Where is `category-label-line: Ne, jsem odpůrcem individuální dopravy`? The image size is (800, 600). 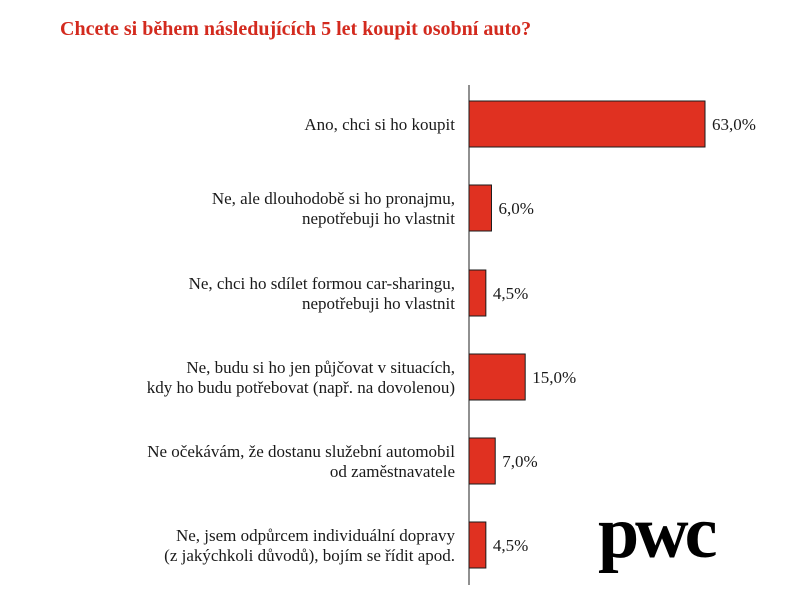 category-label-line: Ne, jsem odpůrcem individuální dopravy is located at coordinates (316, 535).